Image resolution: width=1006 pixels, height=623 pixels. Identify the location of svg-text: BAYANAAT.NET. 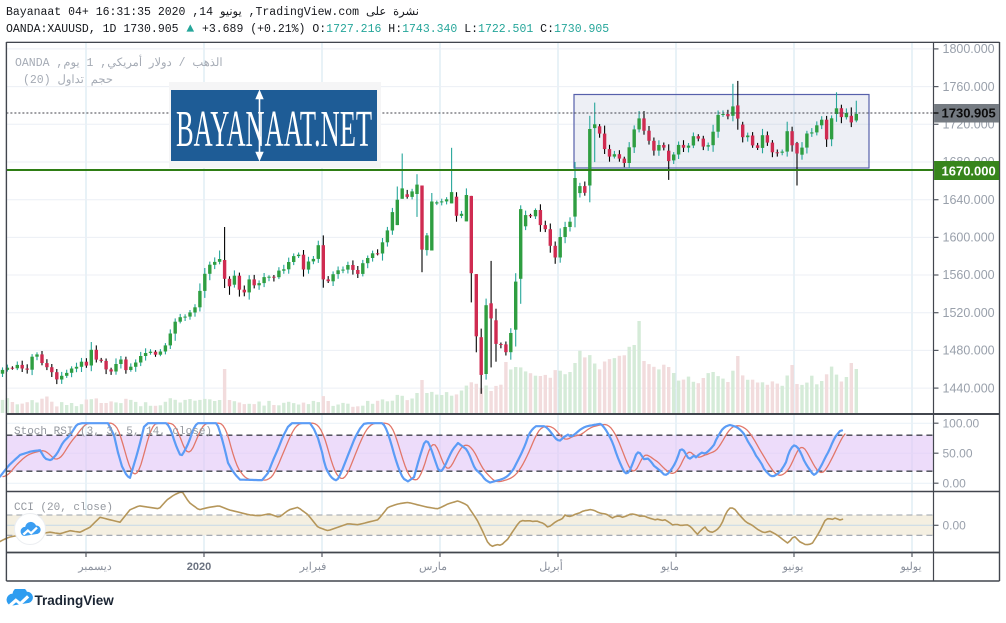
(274, 129).